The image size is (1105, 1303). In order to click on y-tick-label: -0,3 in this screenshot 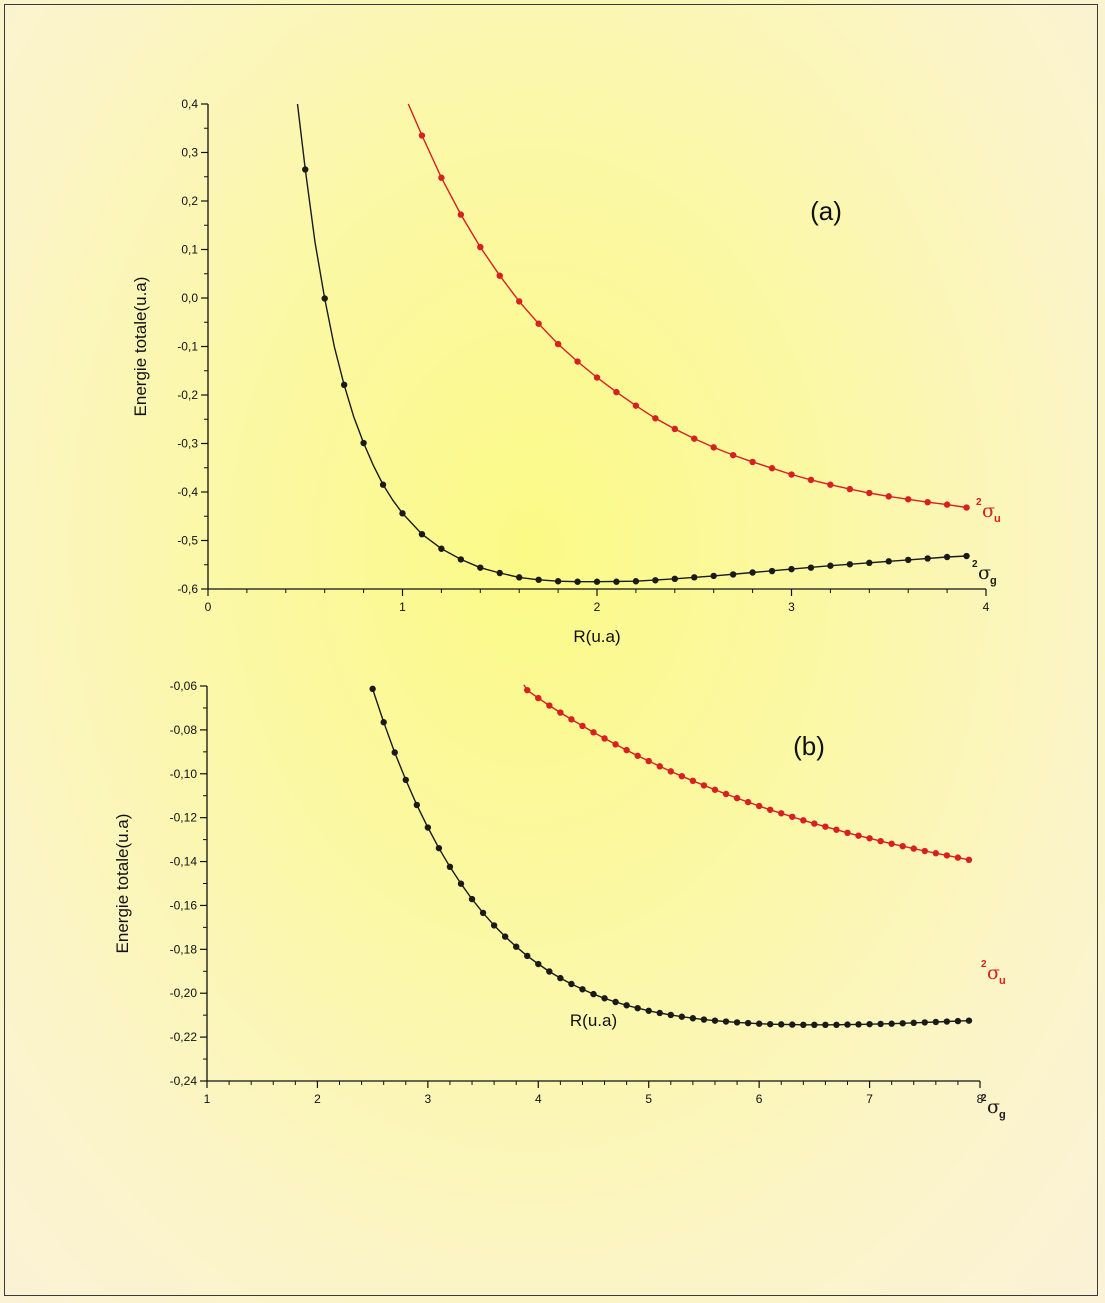, I will do `click(187, 444)`.